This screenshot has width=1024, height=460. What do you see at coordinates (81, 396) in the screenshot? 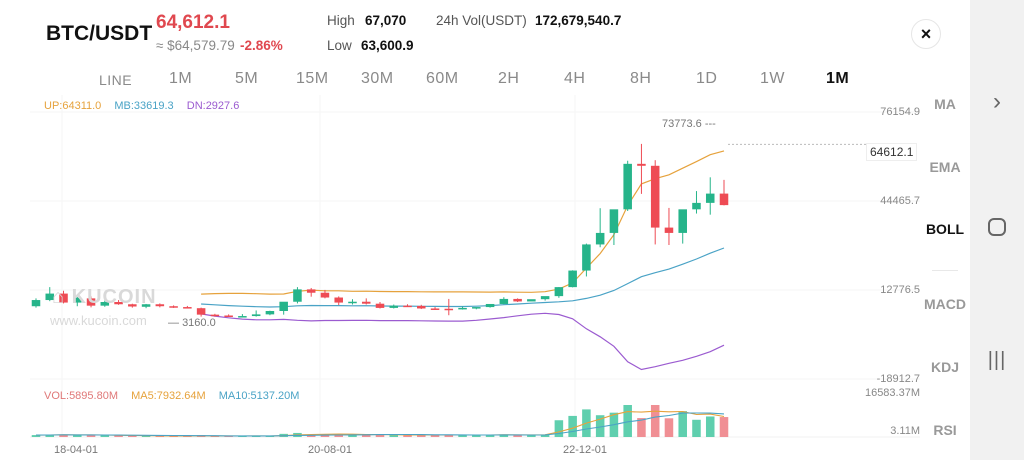
I see `vol-value: VOL:5895.80M` at bounding box center [81, 396].